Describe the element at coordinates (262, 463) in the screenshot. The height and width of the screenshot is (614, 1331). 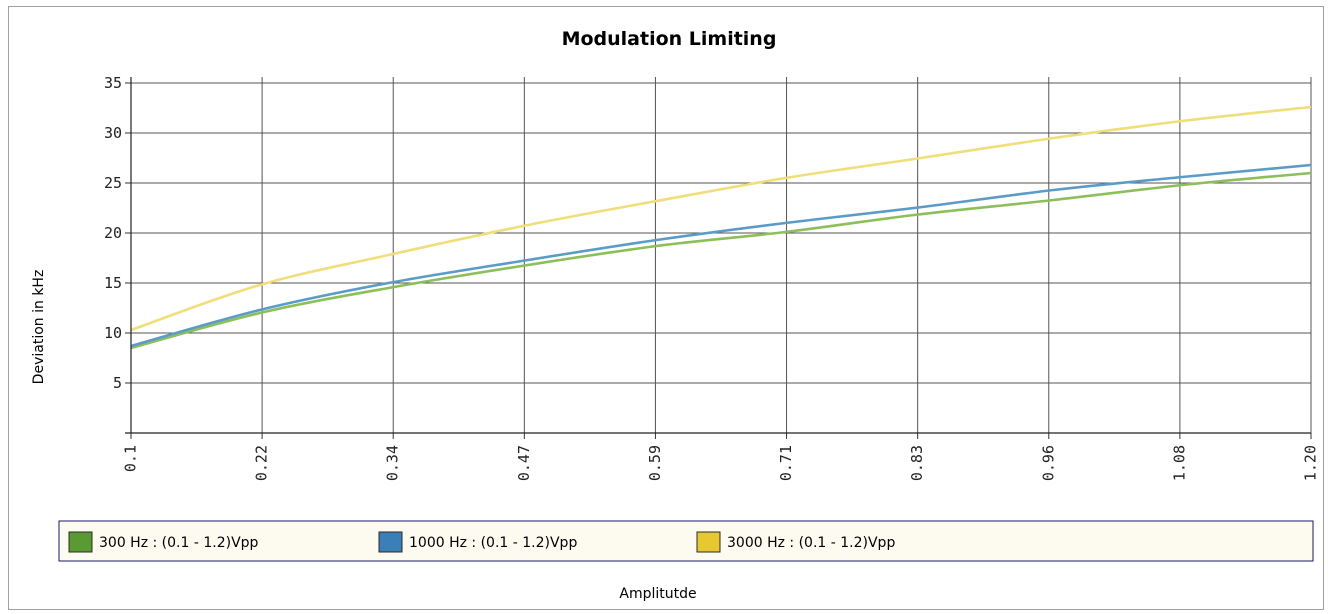
I see `x-tick-label: 0.22` at that location.